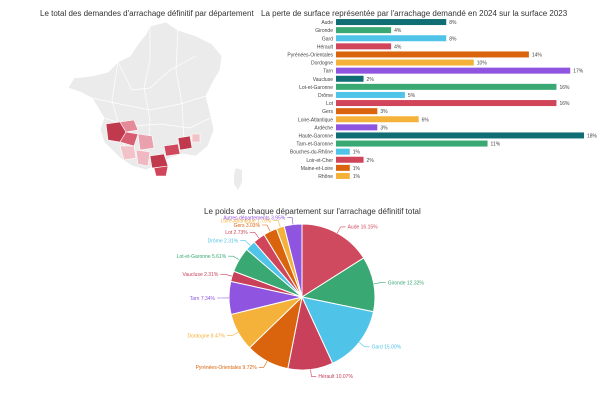  What do you see at coordinates (379, 283) in the screenshot?
I see `pie-leader-gironde` at bounding box center [379, 283].